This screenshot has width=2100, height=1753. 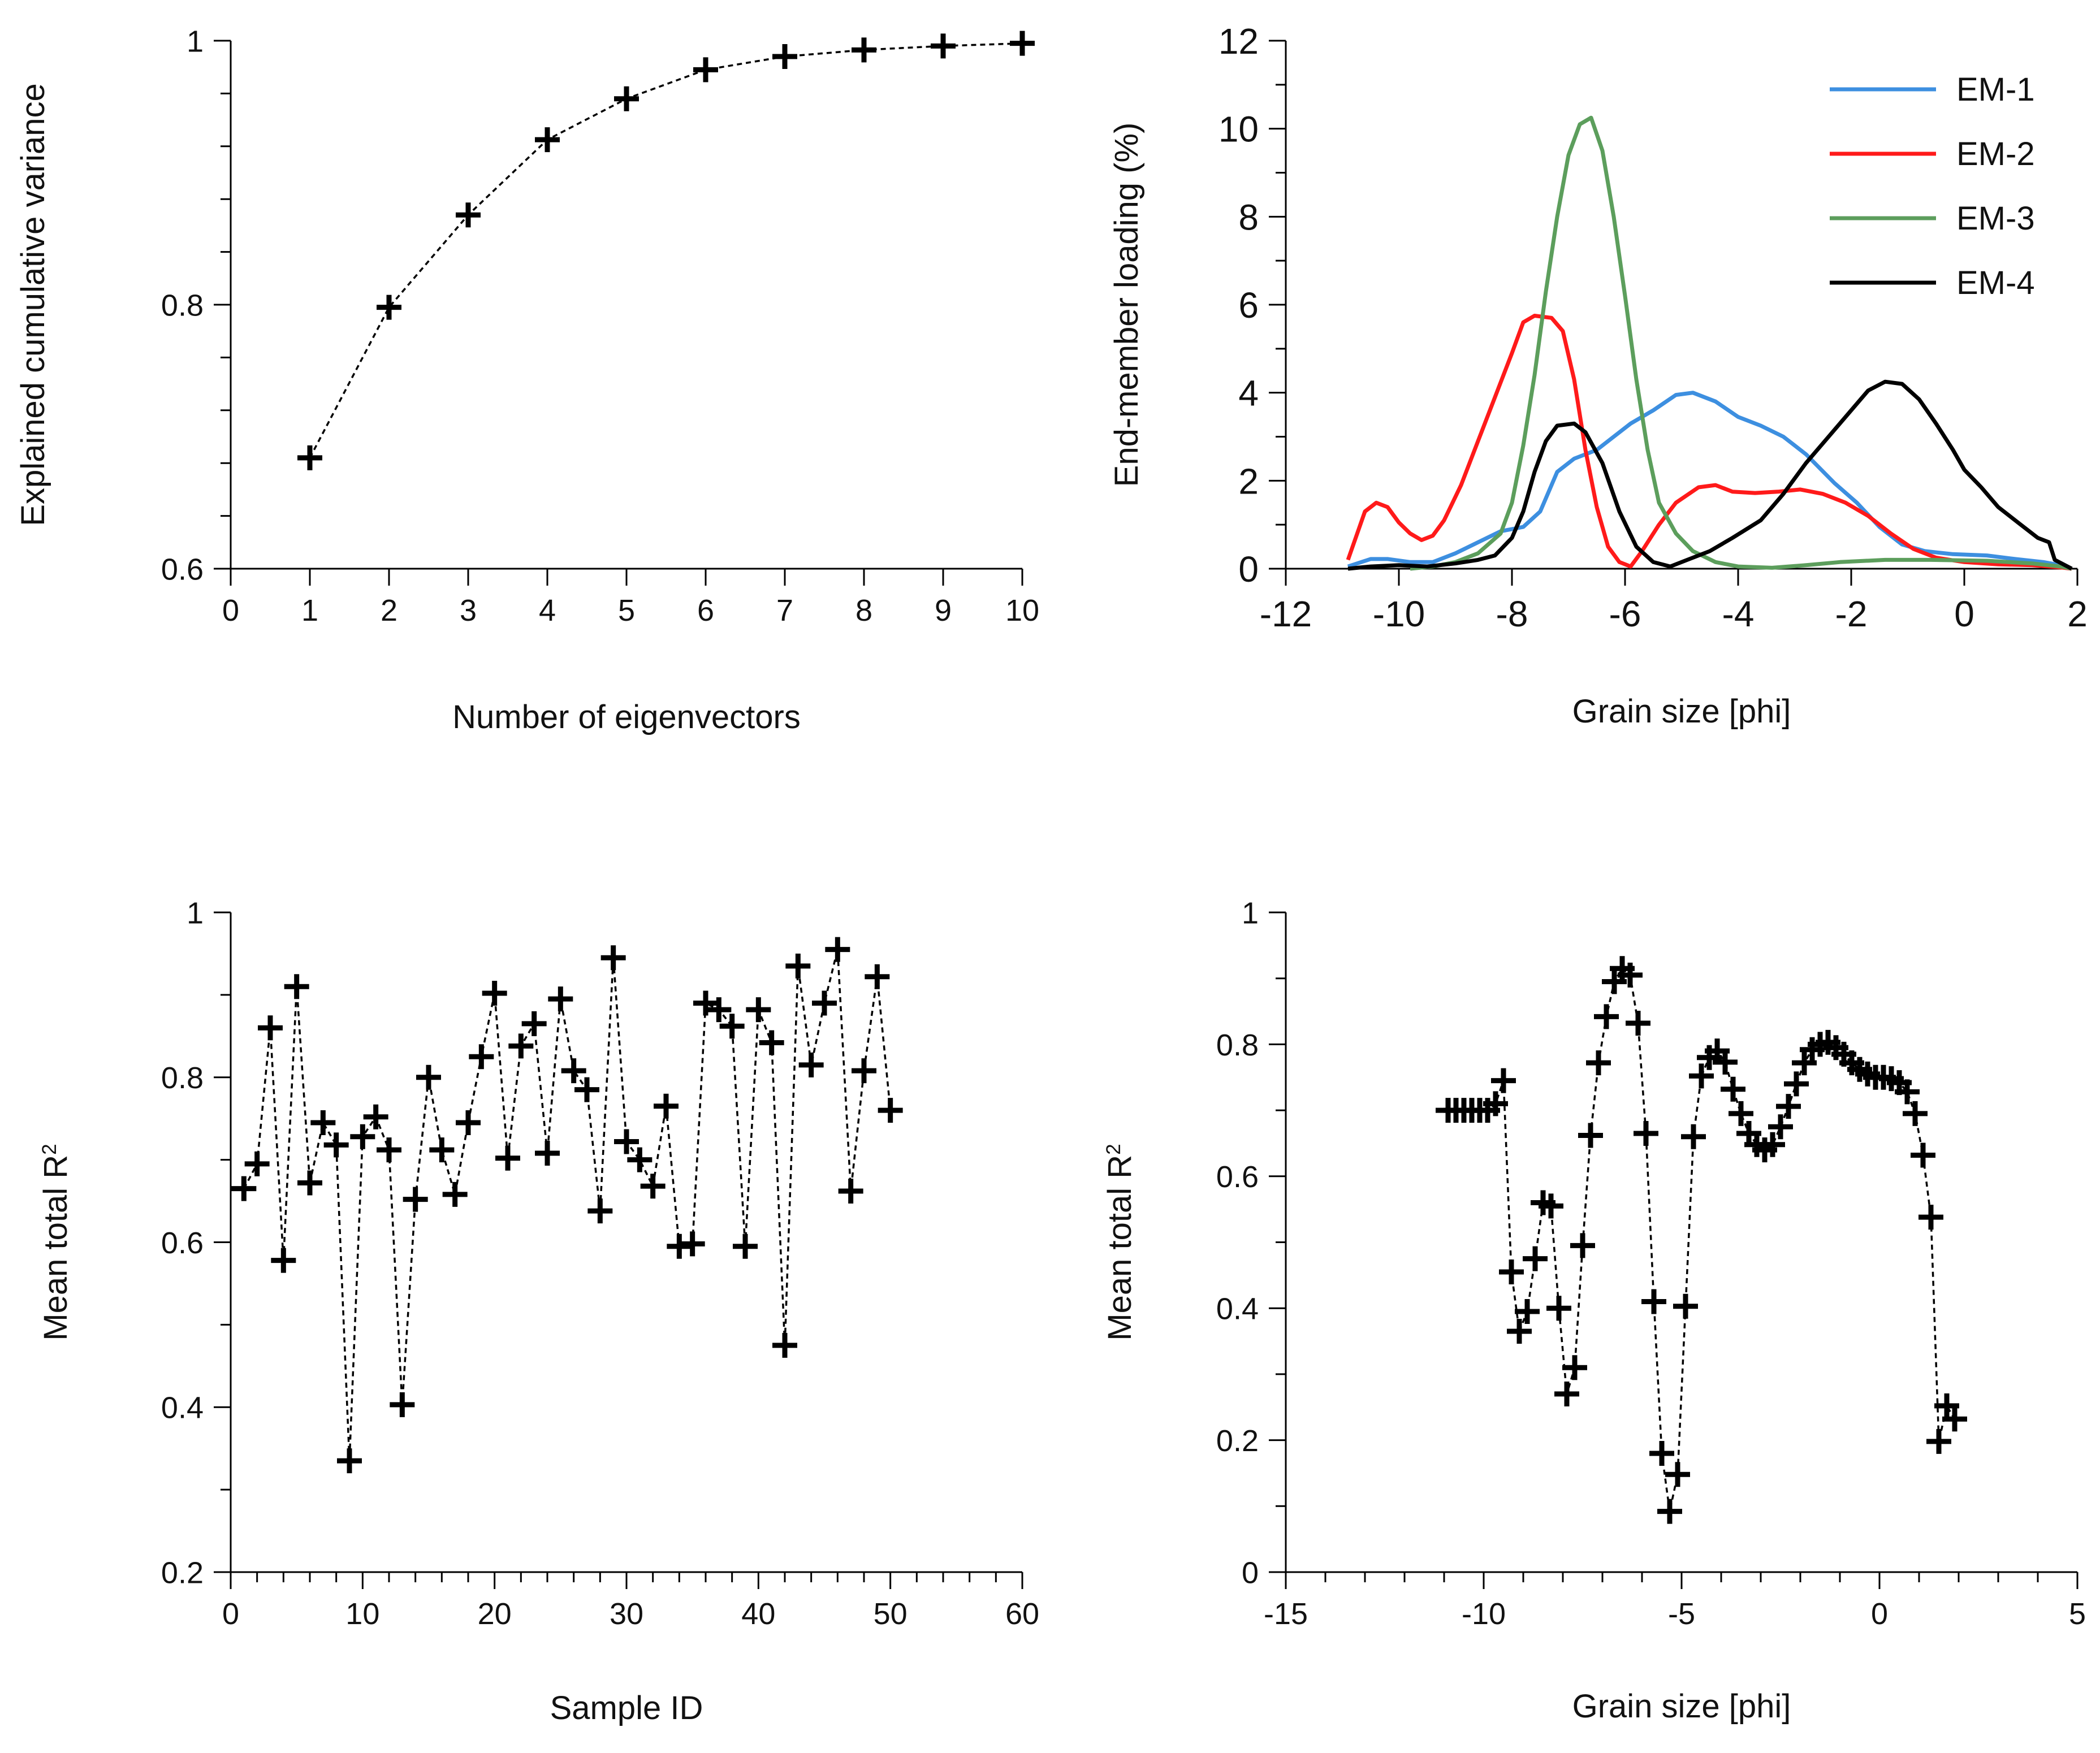 I want to click on x-tick-label: -8, so click(x=1512, y=614).